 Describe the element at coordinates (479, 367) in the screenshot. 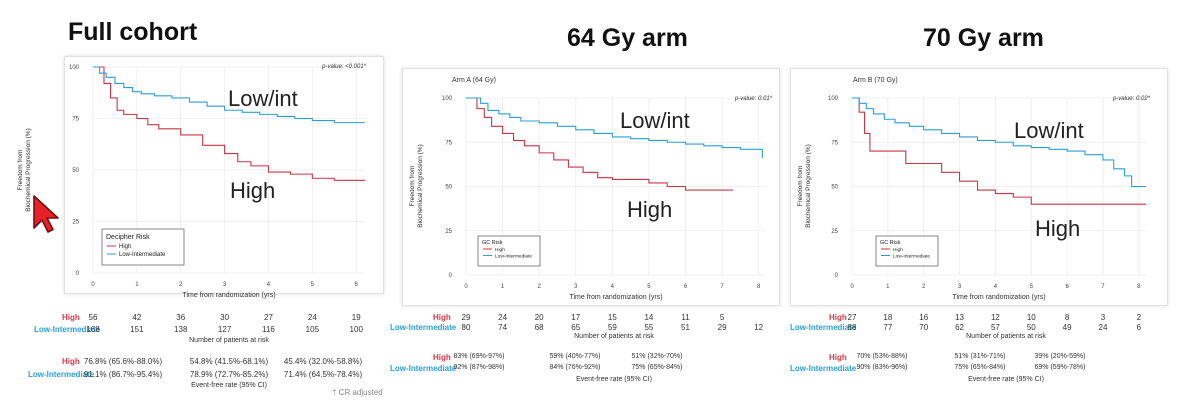

I see `event-free-rate: 92% (87%-98%)` at that location.